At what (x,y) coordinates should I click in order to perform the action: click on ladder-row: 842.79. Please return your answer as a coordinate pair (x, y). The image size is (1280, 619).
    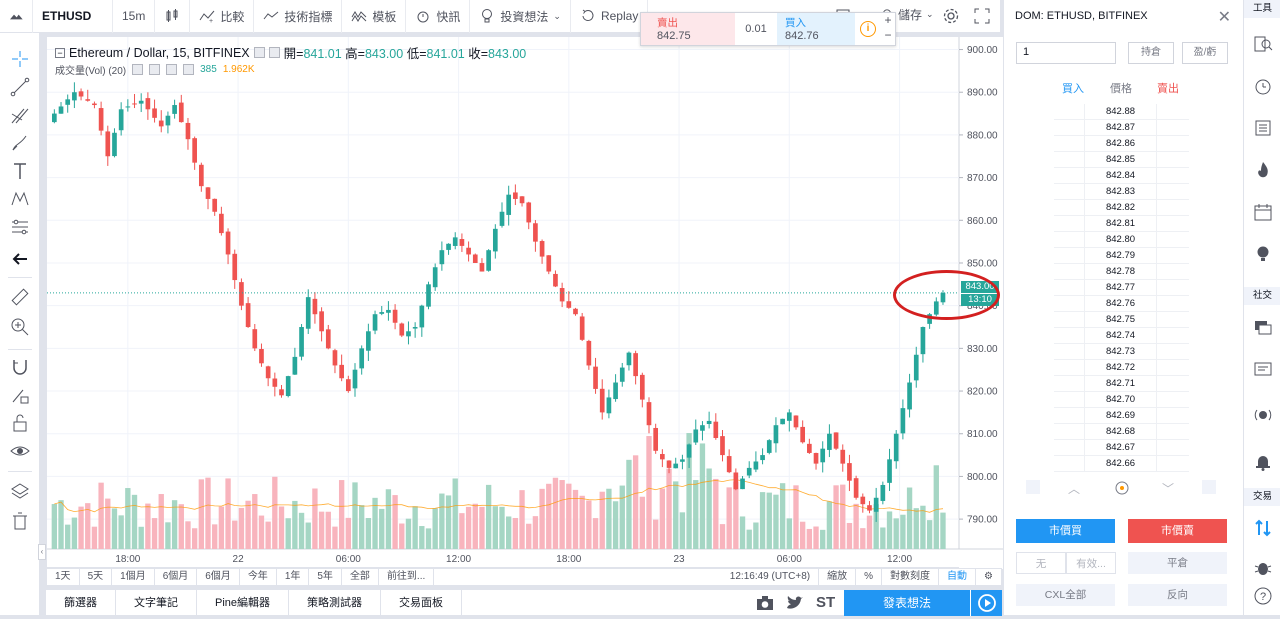
    Looking at the image, I should click on (1121, 256).